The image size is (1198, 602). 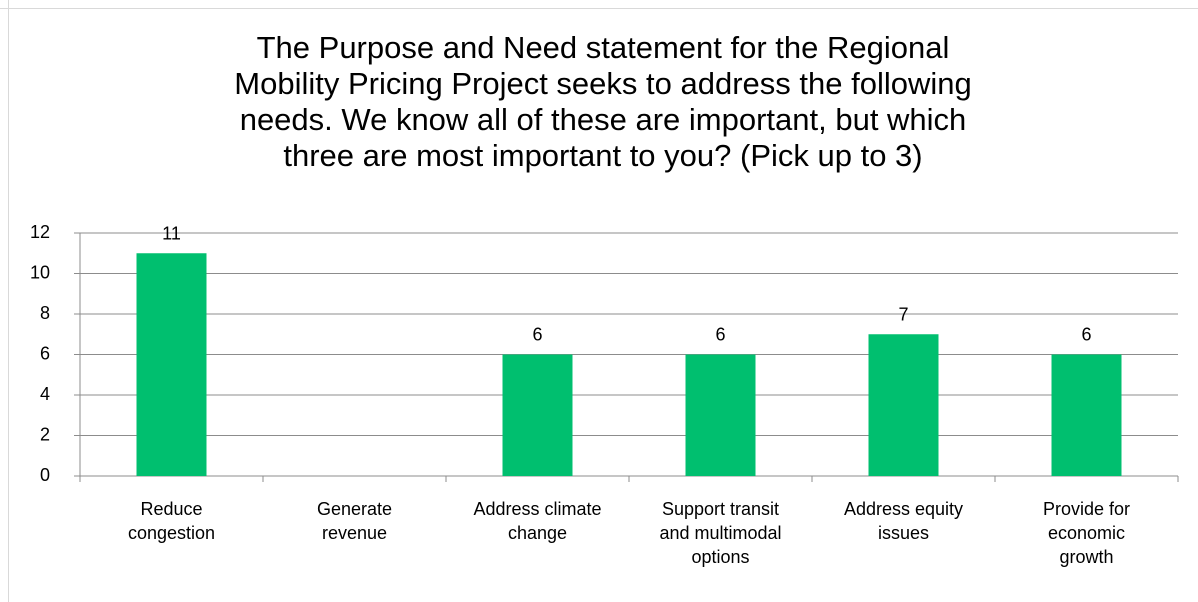 I want to click on x-tick-label: Support transit and multimodal options, so click(x=720, y=533).